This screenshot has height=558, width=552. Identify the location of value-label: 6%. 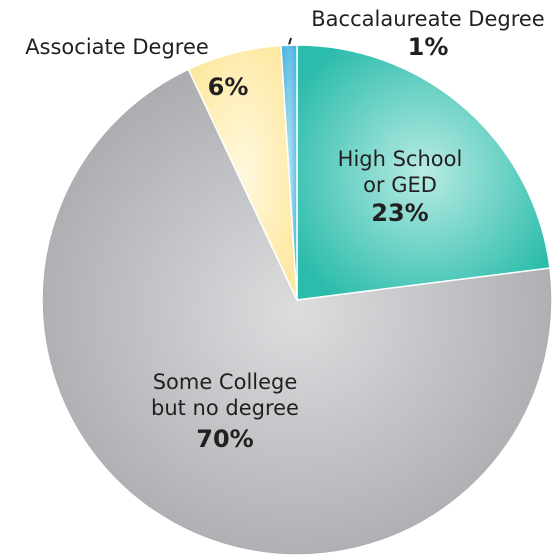
(228, 87).